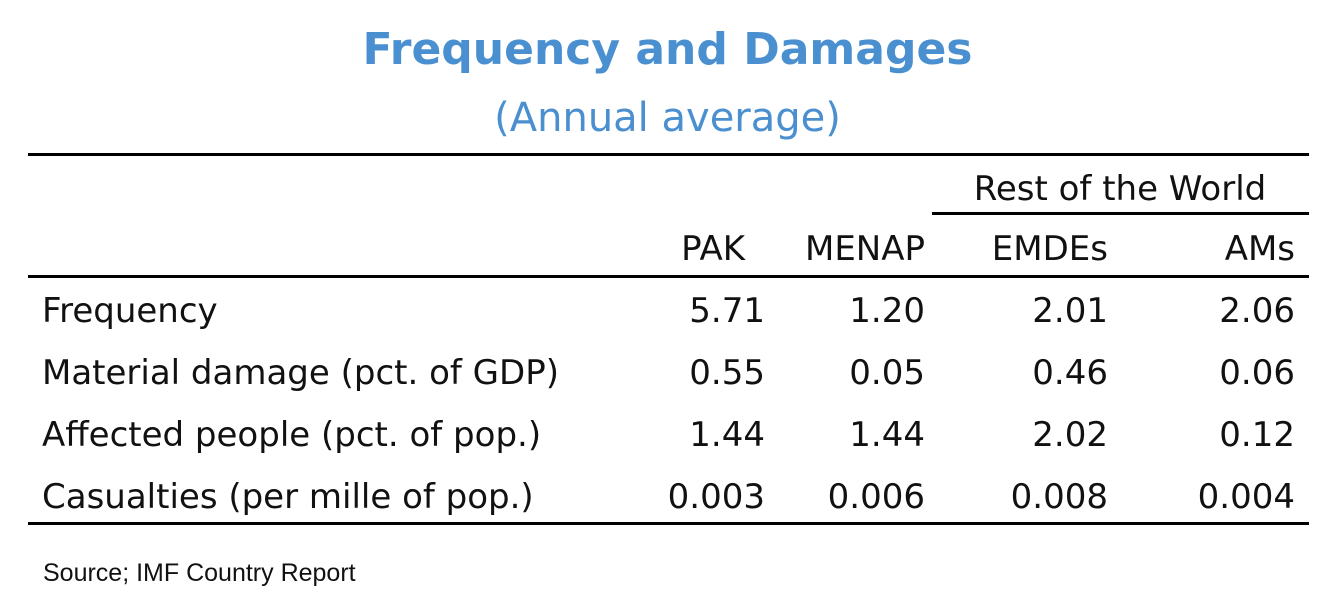 This screenshot has height=602, width=1335. I want to click on cell-affected-people-ams: 0.12, so click(1257, 435).